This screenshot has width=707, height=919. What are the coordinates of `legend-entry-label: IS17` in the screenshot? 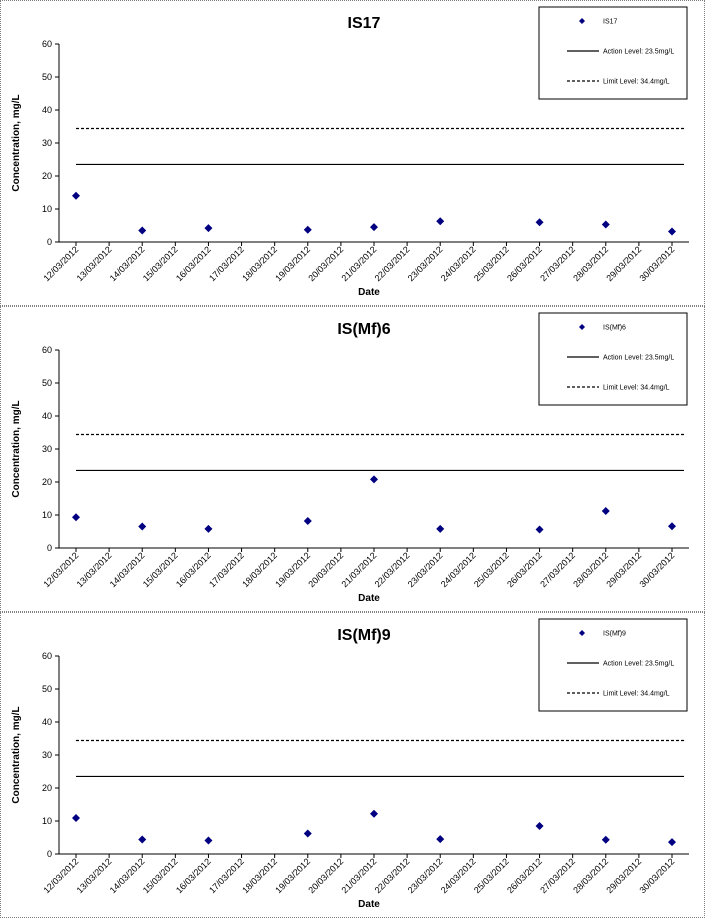 It's located at (610, 22).